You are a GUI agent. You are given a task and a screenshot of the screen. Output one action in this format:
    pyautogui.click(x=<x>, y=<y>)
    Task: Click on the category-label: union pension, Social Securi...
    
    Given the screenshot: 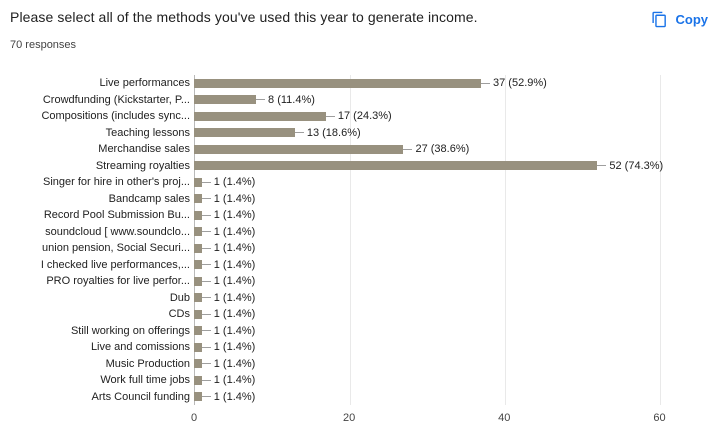 What is the action you would take?
    pyautogui.click(x=116, y=248)
    